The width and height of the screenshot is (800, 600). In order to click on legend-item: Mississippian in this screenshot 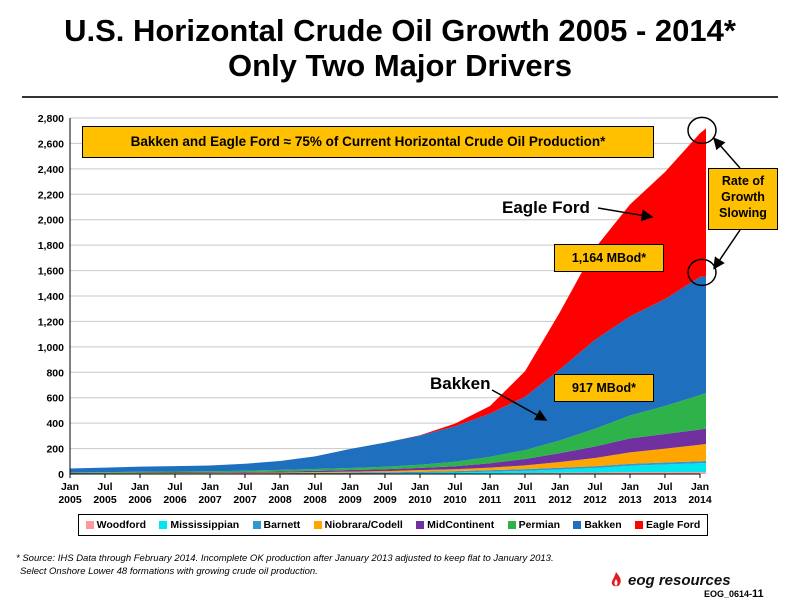, I will do `click(199, 525)`.